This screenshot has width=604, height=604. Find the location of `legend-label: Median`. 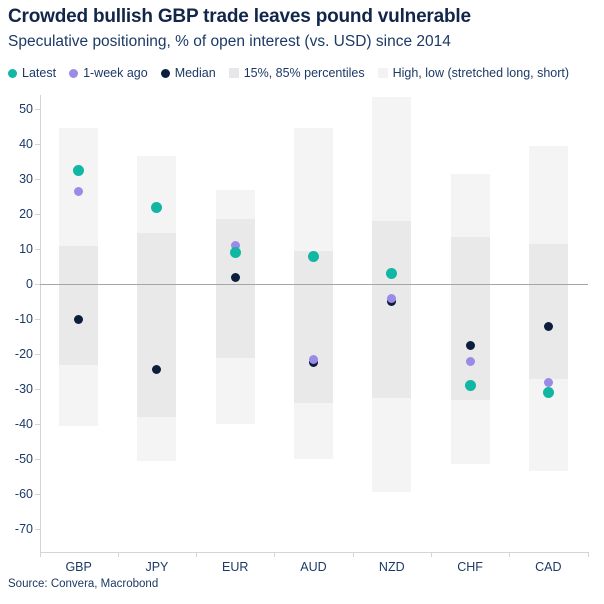

legend-label: Median is located at coordinates (195, 73).